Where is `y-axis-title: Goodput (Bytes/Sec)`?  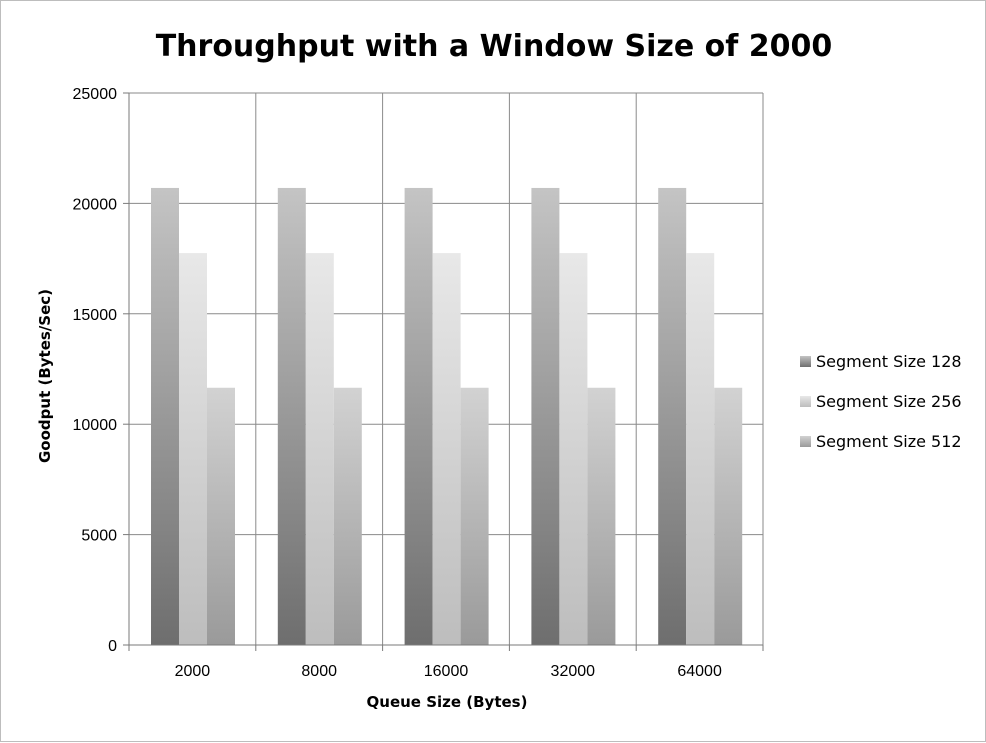
y-axis-title: Goodput (Bytes/Sec) is located at coordinates (45, 376).